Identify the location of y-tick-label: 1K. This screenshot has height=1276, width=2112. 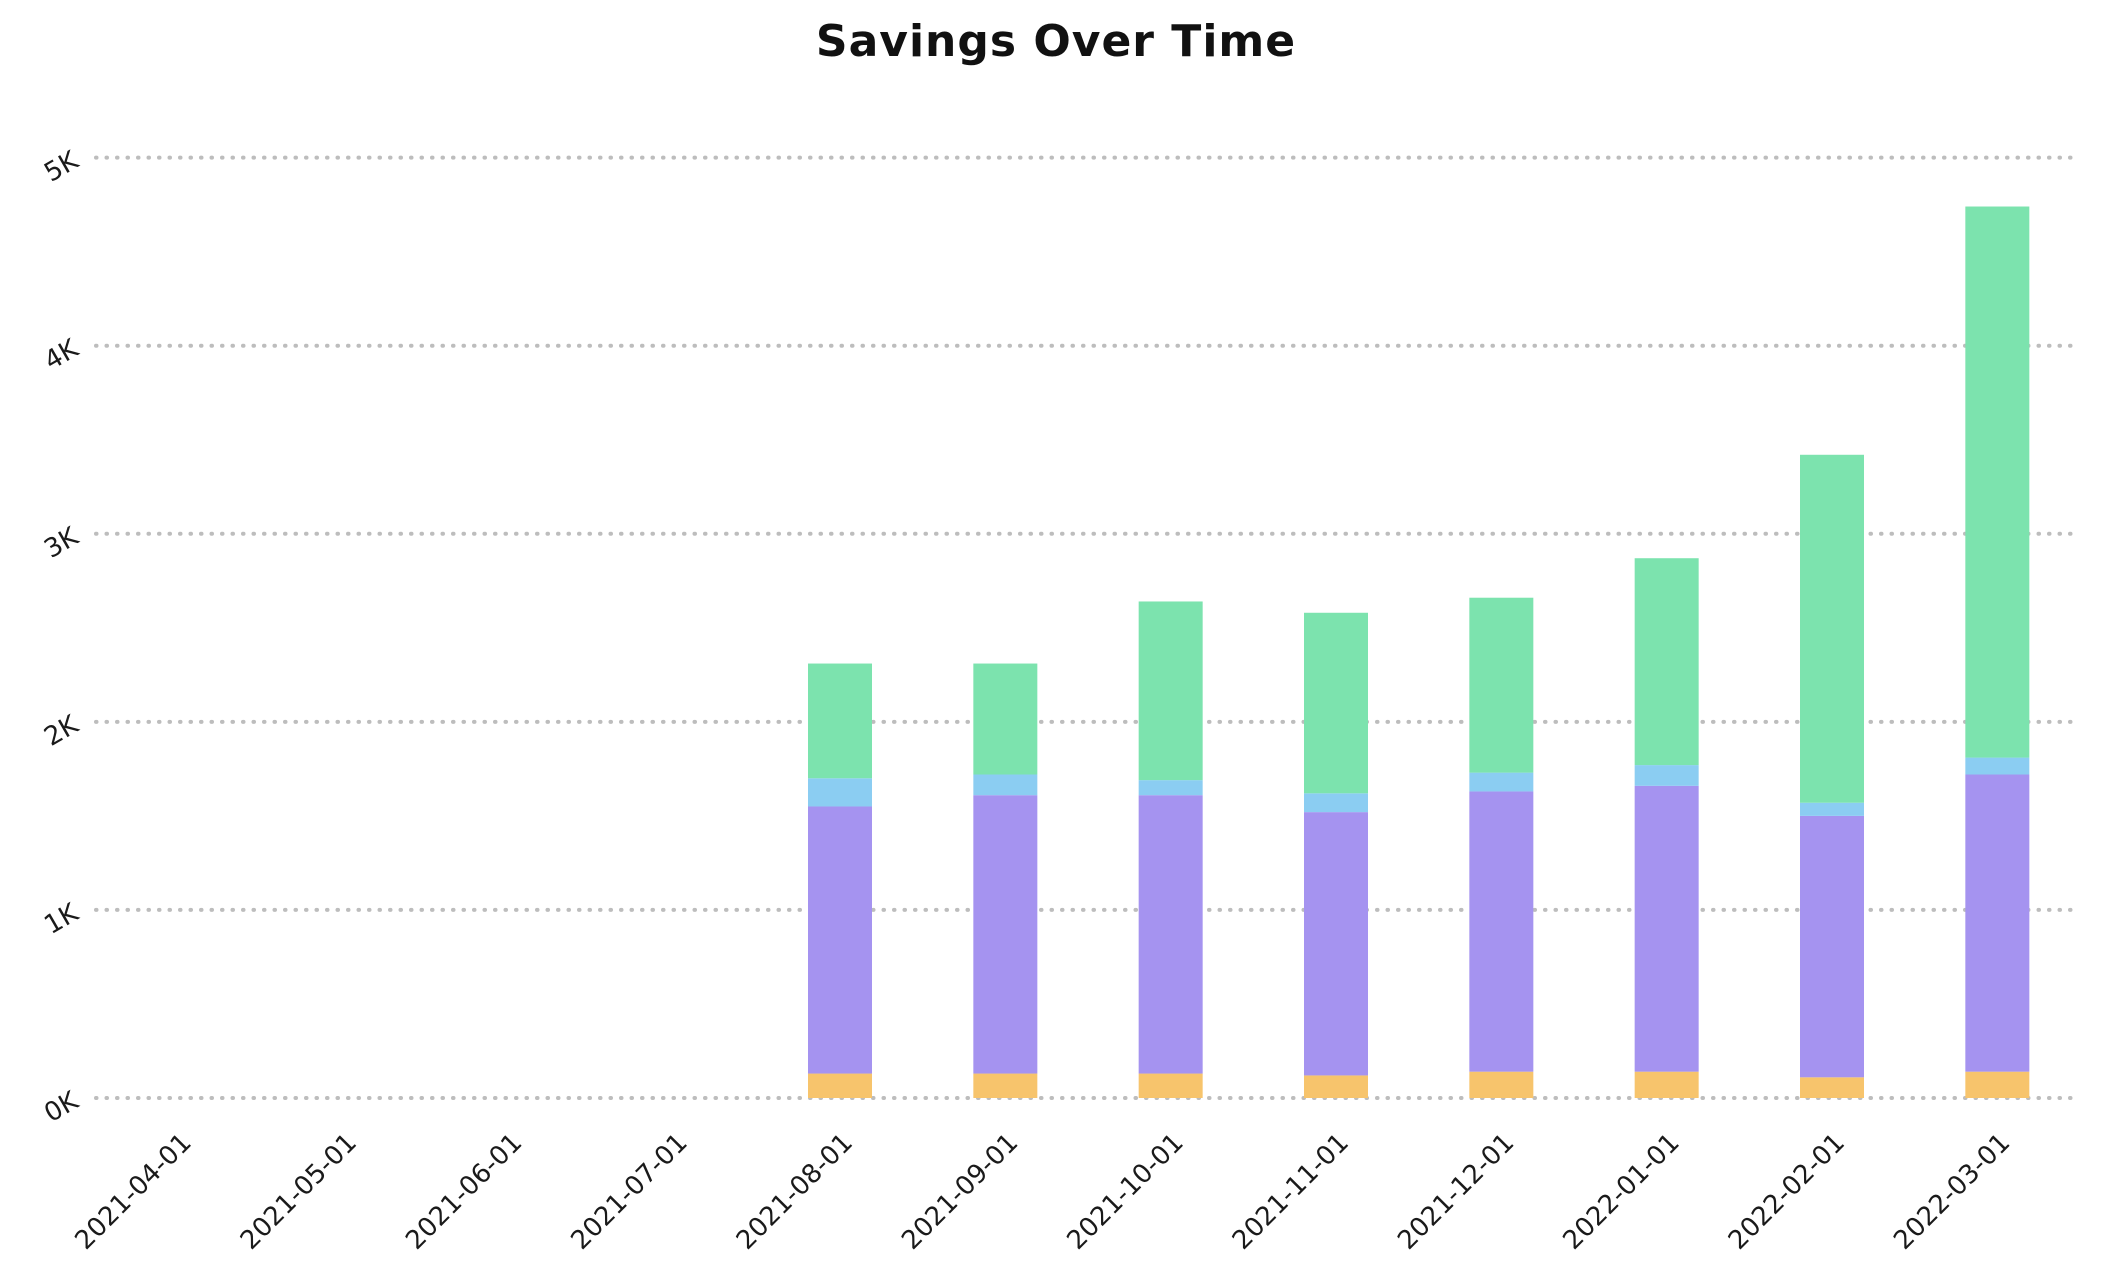
(61, 919).